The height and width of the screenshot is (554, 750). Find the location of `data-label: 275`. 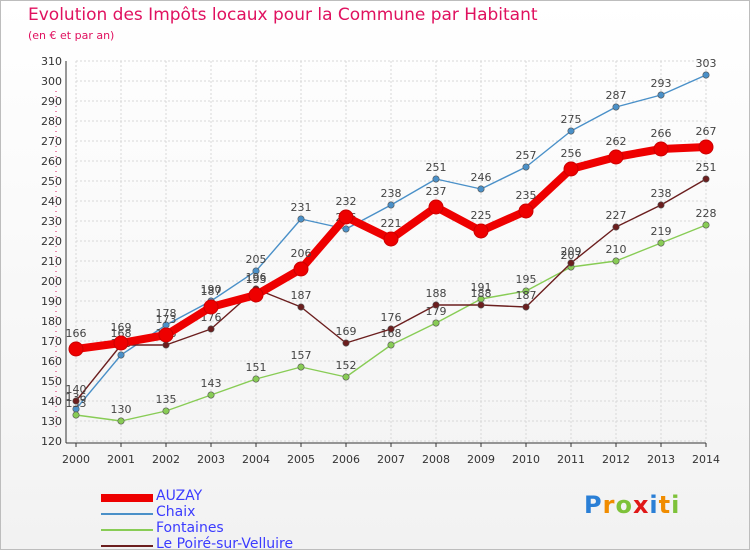

data-label: 275 is located at coordinates (571, 119).